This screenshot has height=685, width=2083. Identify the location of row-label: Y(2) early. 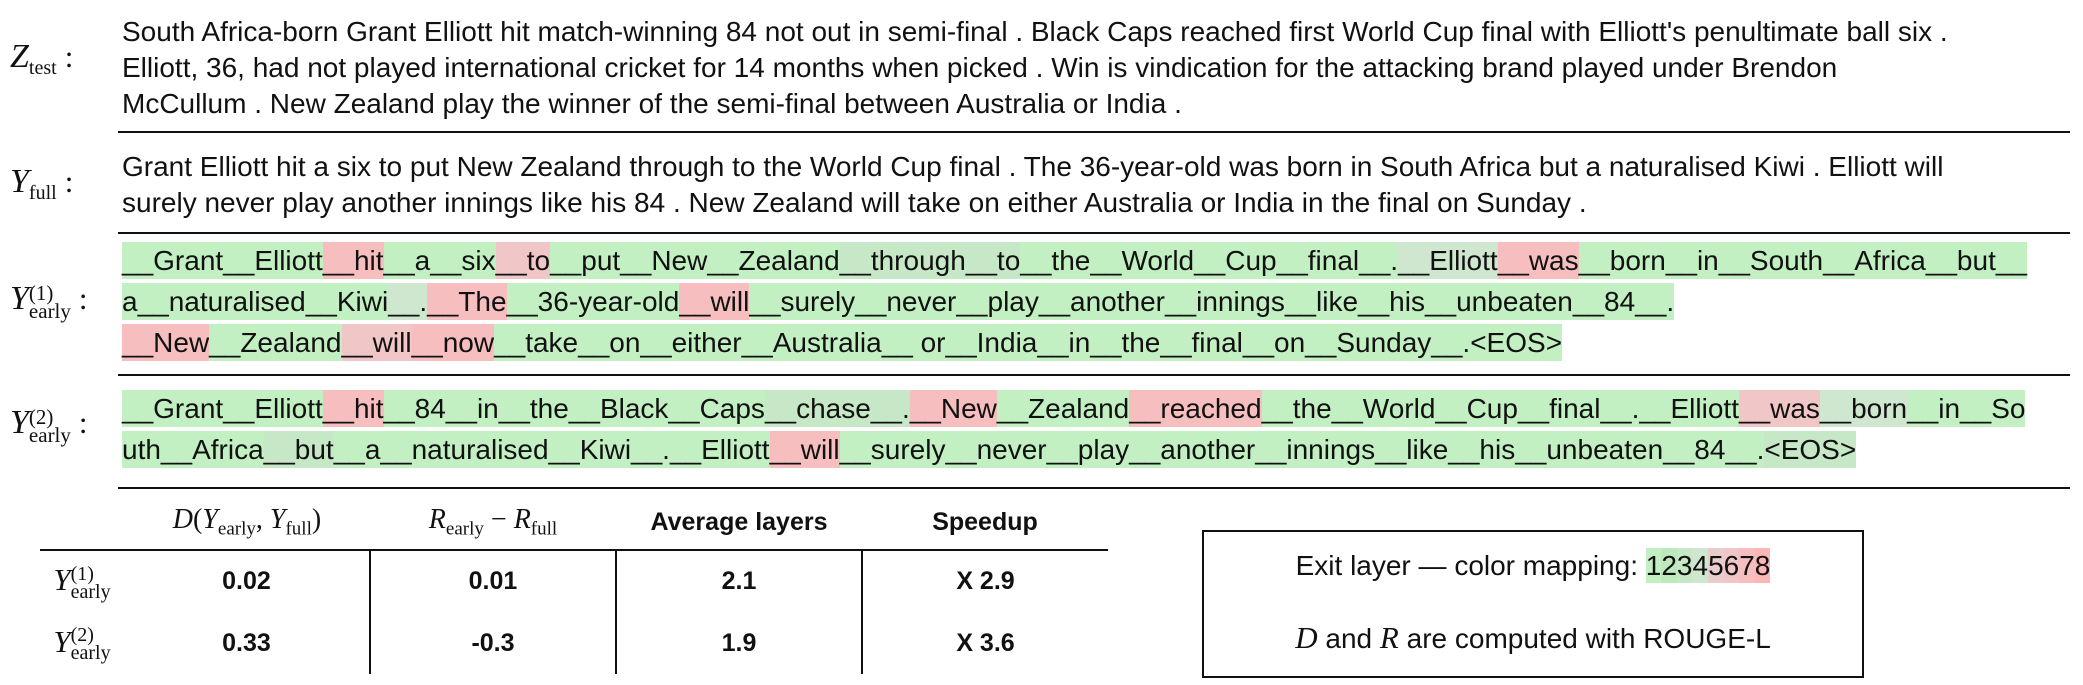
(82, 644).